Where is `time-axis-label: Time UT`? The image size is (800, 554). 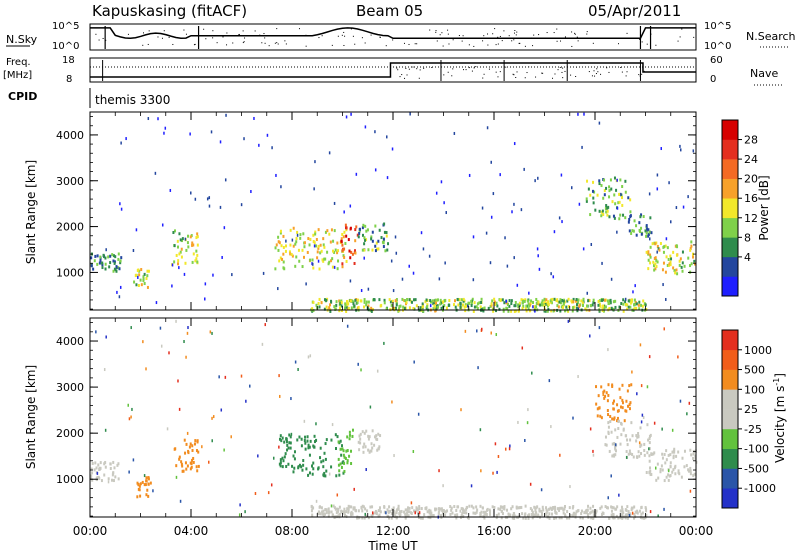
time-axis-label: Time UT is located at coordinates (392, 546).